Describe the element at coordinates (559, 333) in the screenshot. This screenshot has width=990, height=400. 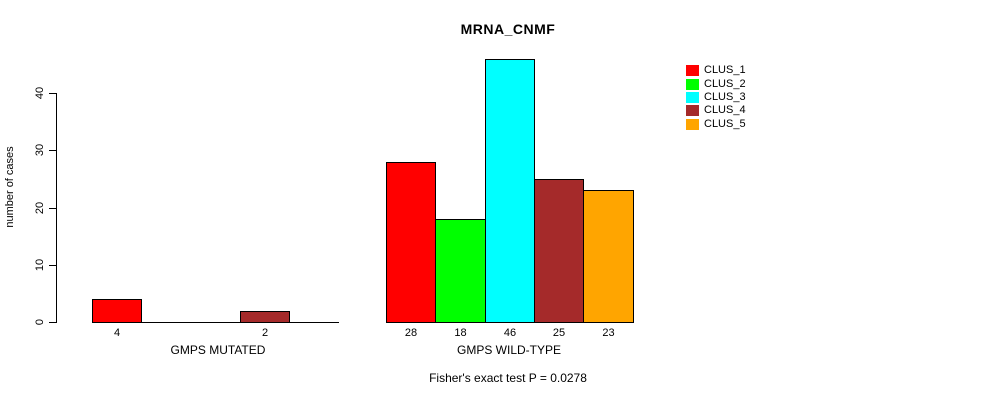
I see `bar-value-label: 25` at that location.